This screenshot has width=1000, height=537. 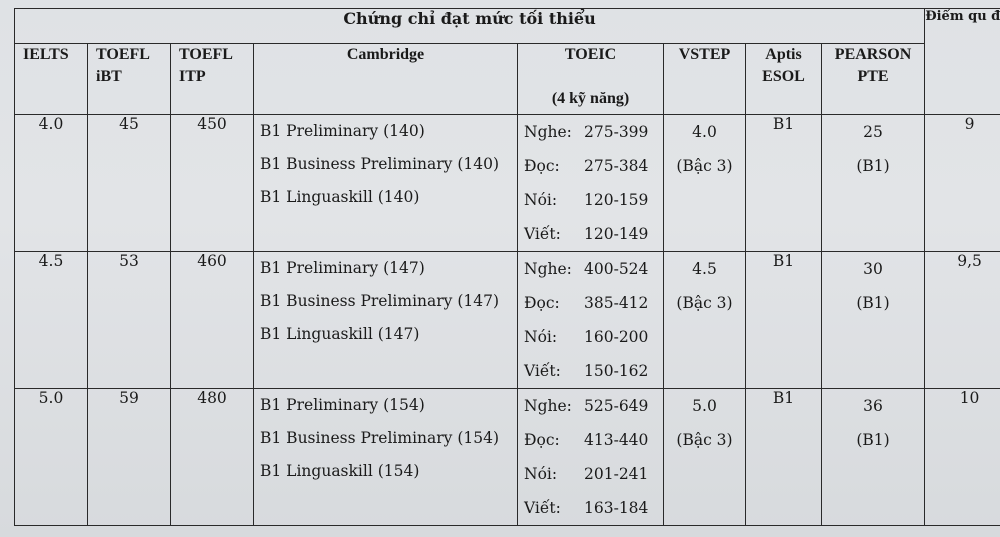 What do you see at coordinates (616, 508) in the screenshot?
I see `toeic-skill-range: 163-184` at bounding box center [616, 508].